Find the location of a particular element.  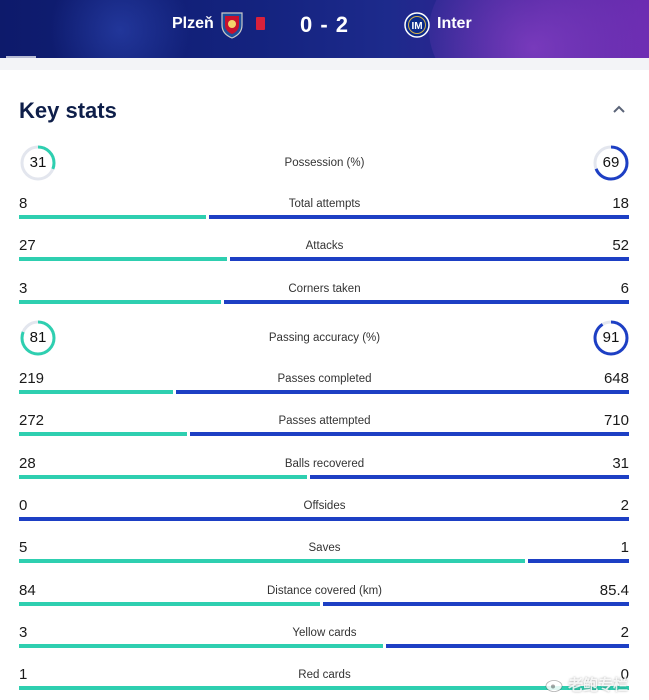

chevron-up-icon is located at coordinates (619, 109).